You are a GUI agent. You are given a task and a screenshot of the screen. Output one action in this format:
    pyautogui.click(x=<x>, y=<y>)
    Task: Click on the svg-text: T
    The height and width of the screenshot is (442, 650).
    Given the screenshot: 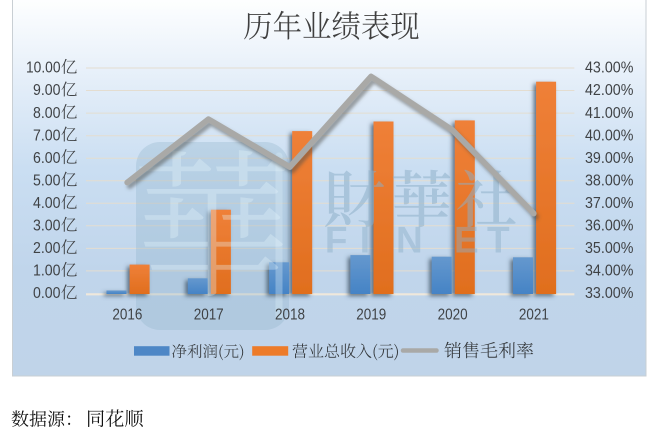 What is the action you would take?
    pyautogui.click(x=498, y=240)
    